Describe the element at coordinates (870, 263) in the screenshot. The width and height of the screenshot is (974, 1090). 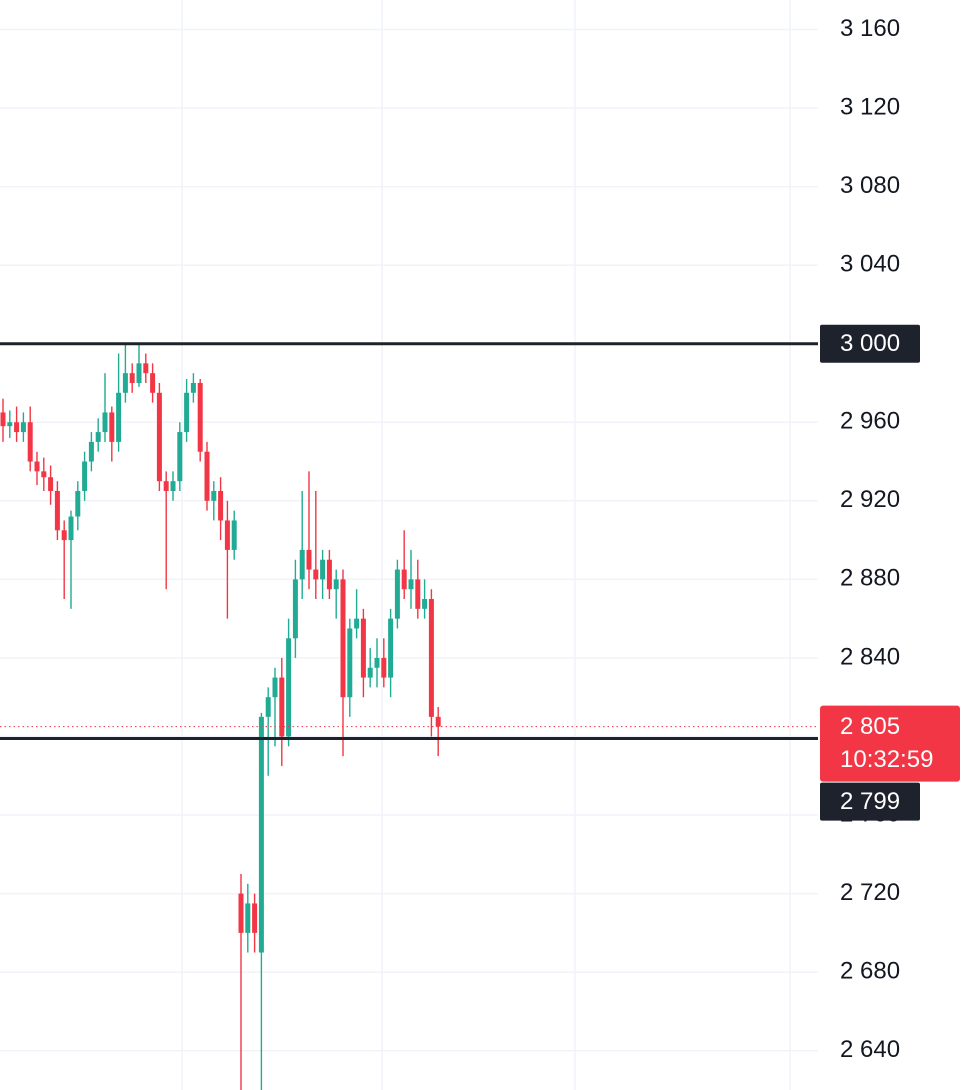
I see `y-tick-label: 3 040` at that location.